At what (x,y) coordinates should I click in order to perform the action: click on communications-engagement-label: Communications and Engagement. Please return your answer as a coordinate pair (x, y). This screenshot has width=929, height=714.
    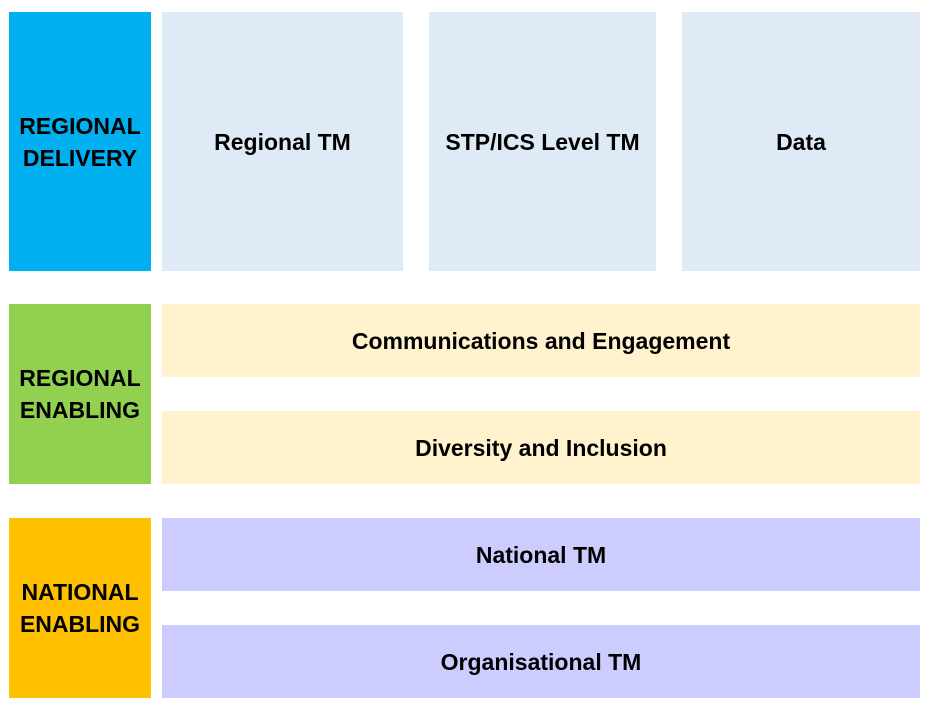
    Looking at the image, I should click on (541, 340).